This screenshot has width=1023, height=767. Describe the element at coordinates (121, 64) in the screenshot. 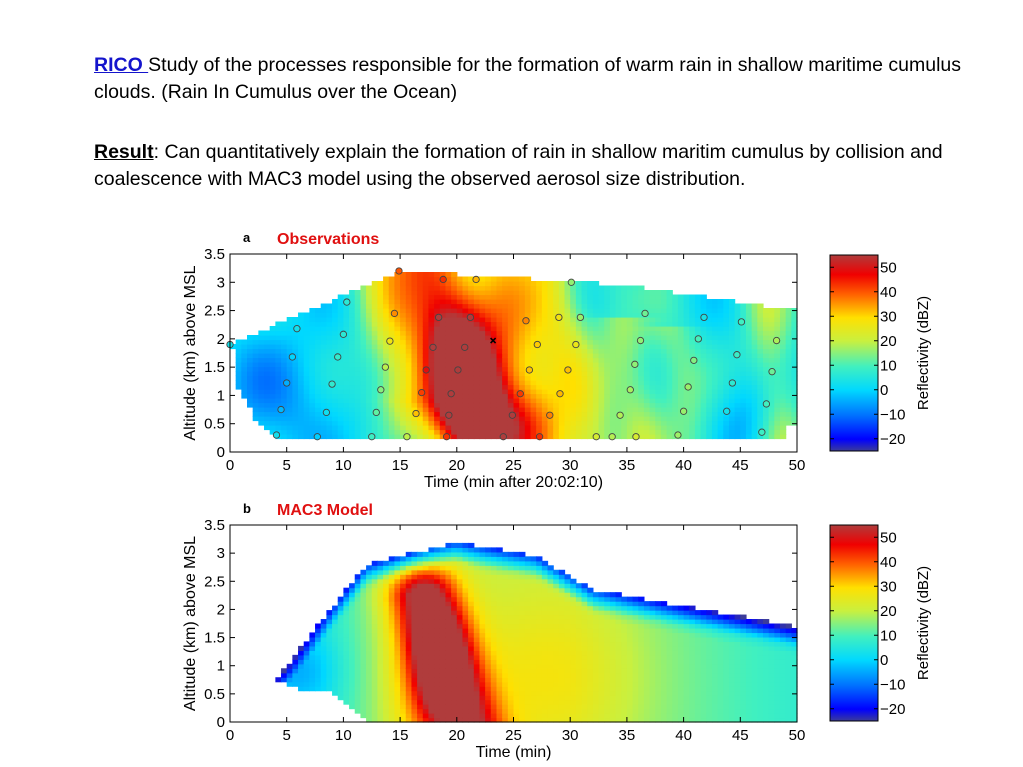

I see `rico-link: RICO` at that location.